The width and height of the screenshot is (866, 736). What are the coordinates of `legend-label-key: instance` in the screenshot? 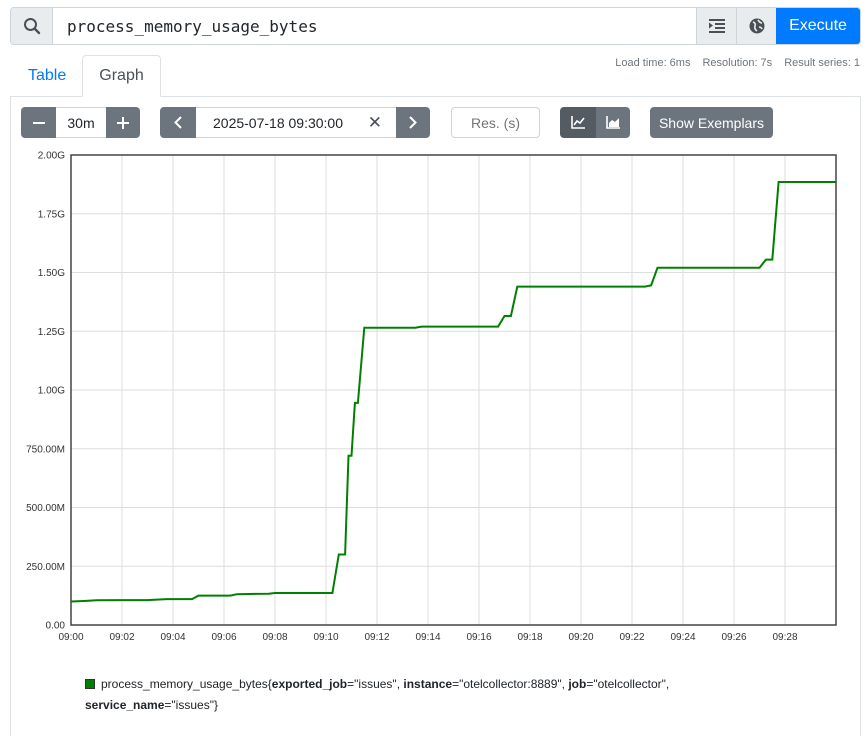 It's located at (428, 684).